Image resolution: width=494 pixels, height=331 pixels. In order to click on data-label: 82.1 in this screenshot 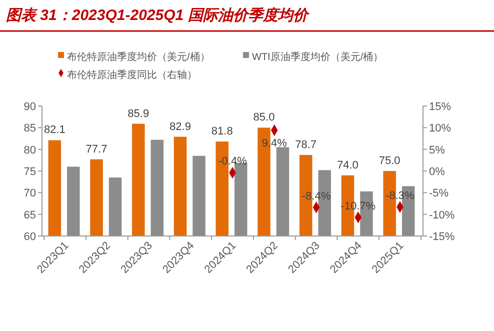, I will do `click(55, 130)`.